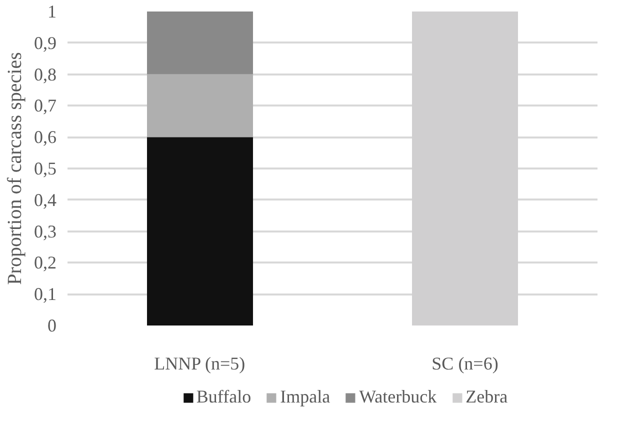 This screenshot has width=628, height=431. What do you see at coordinates (45, 168) in the screenshot?
I see `y-tick-label: 0,5` at bounding box center [45, 168].